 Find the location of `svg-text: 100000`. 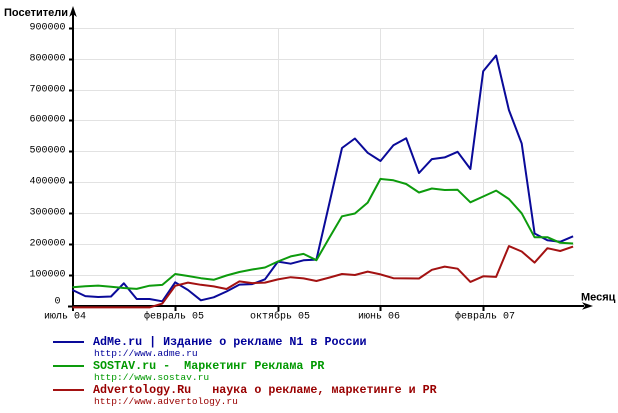

svg-text: 100000 is located at coordinates (47, 275).